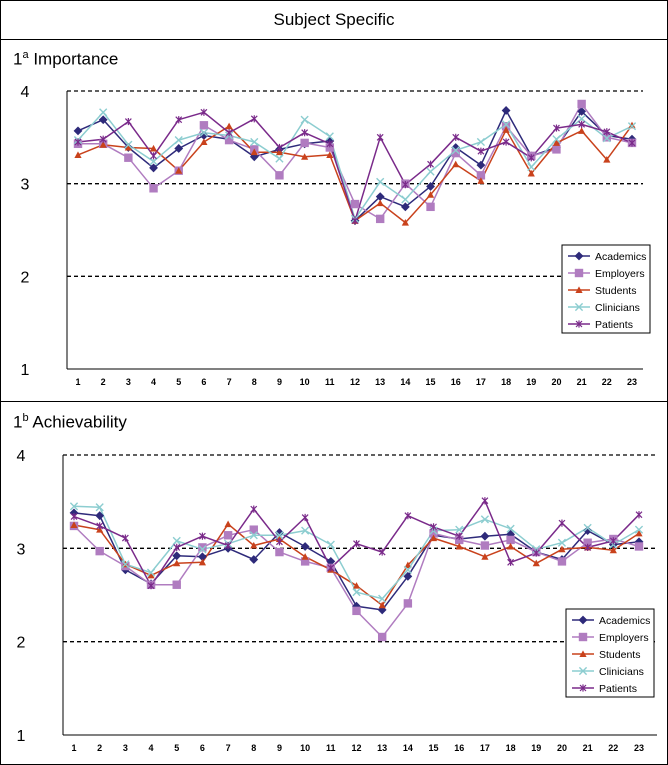 The image size is (668, 765). I want to click on x-tick-label-12: 12, so click(356, 748).